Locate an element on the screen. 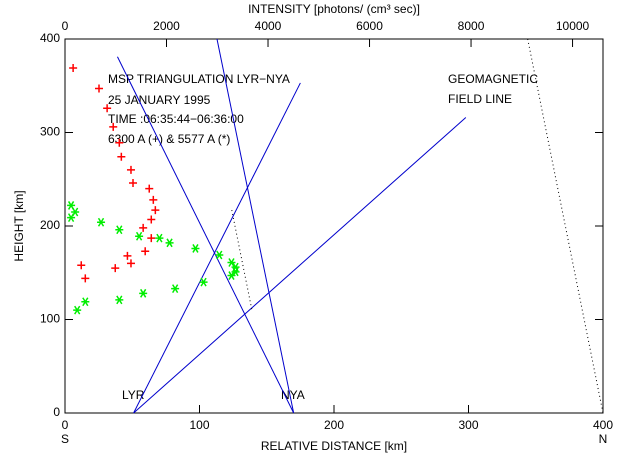 The height and width of the screenshot is (462, 622). x-end-label: N is located at coordinates (603, 439).